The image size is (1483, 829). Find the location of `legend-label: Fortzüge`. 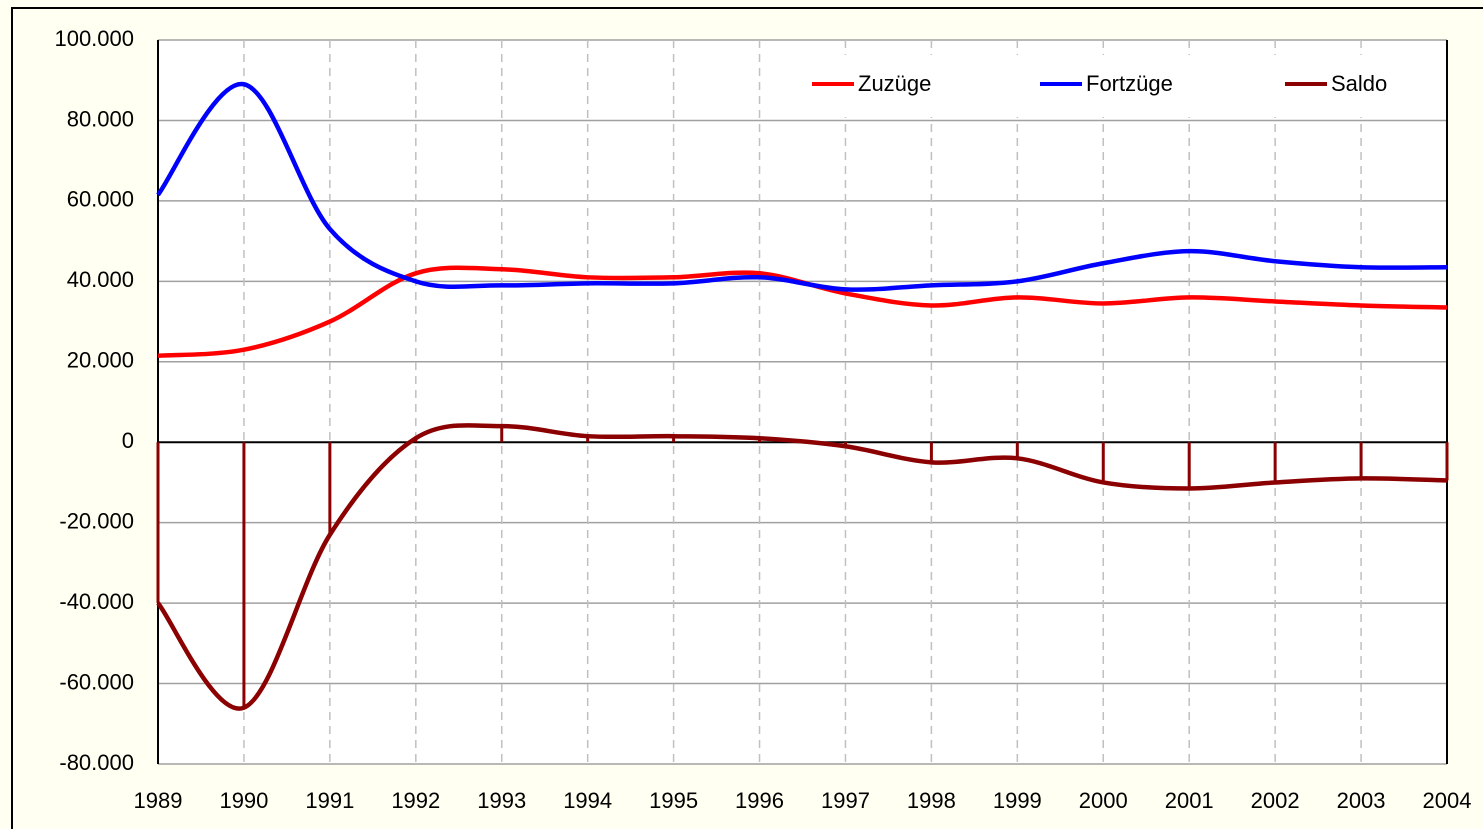

legend-label: Fortzüge is located at coordinates (1129, 83).